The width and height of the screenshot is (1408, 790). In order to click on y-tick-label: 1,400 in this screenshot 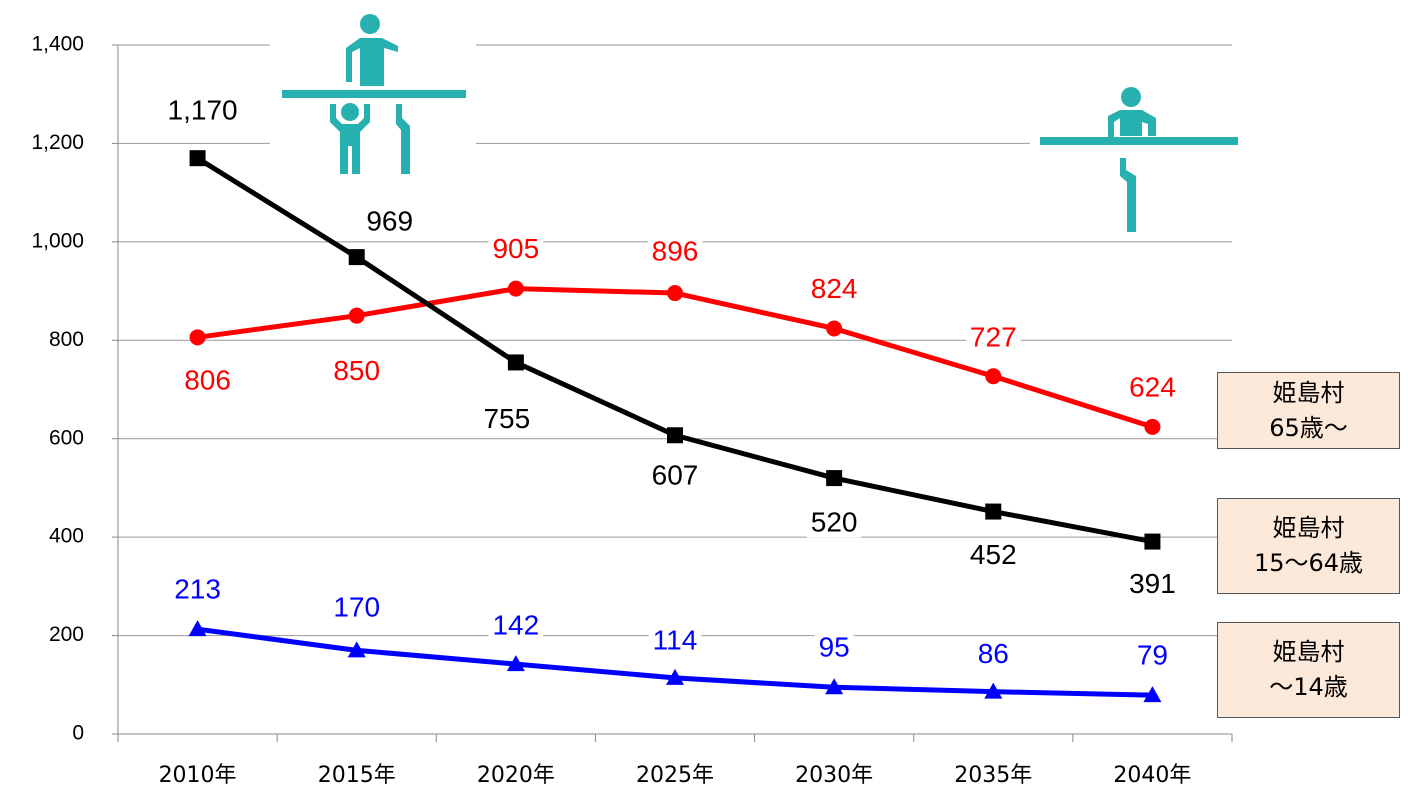, I will do `click(57, 44)`.